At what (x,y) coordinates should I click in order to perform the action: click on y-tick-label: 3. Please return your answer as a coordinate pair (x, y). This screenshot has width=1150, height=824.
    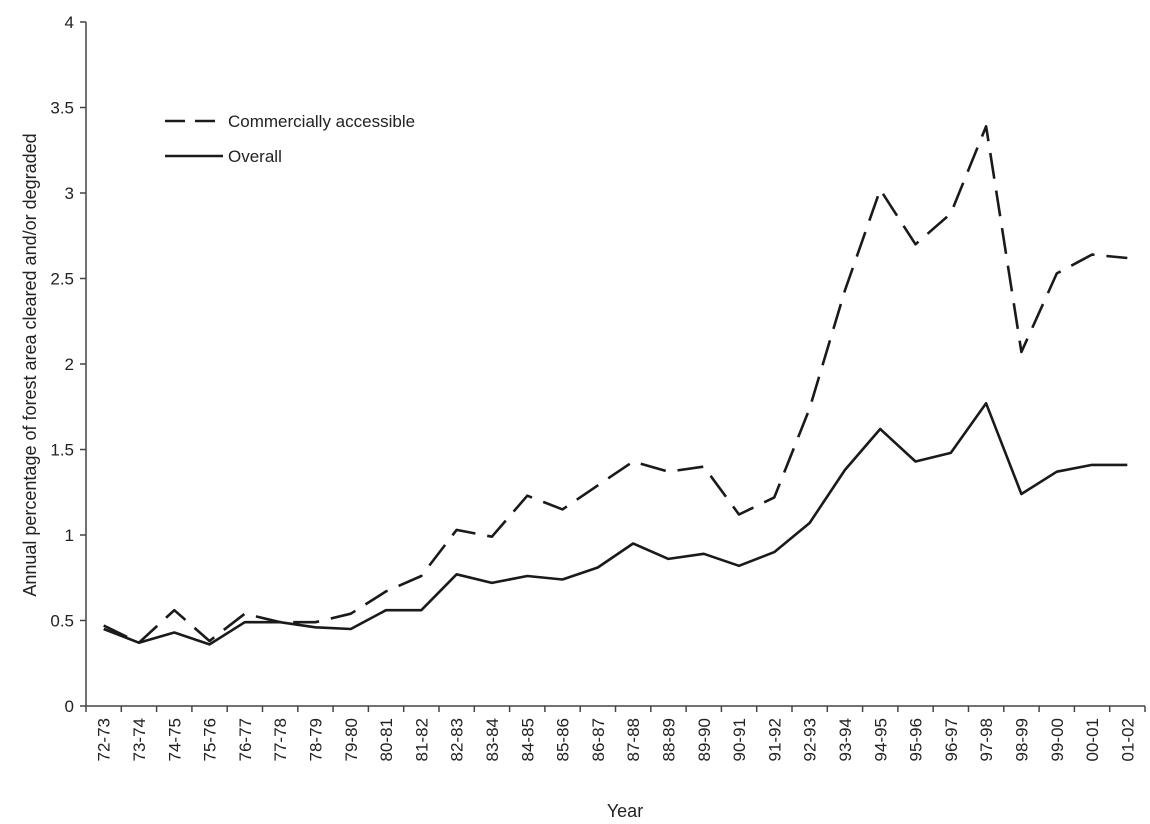
    Looking at the image, I should click on (69, 193).